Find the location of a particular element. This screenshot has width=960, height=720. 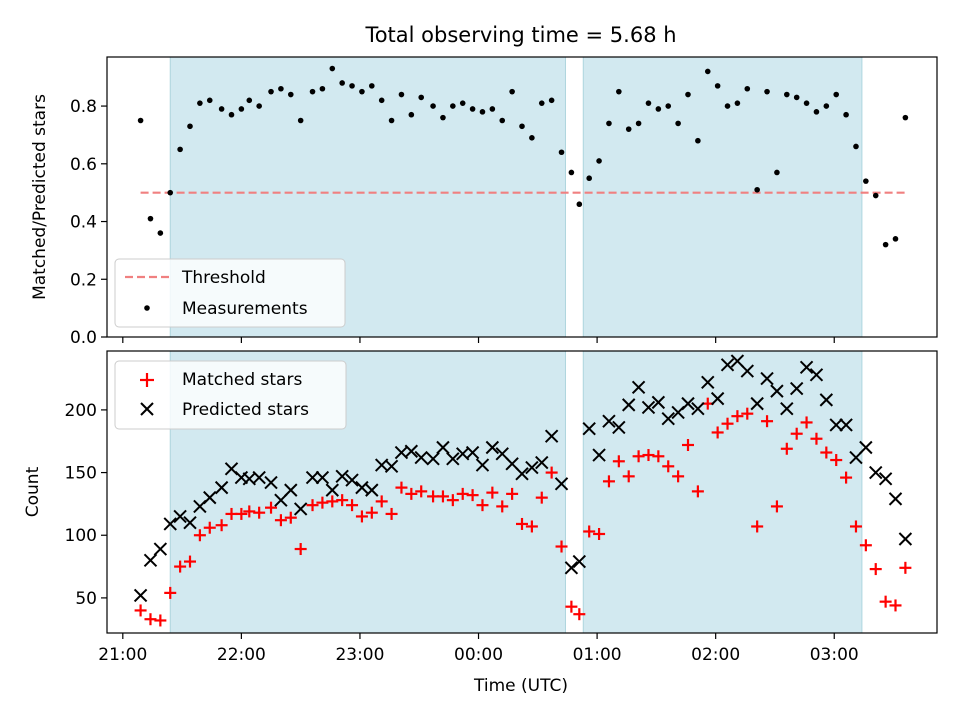

y-tick-label: 0.4 is located at coordinates (83, 223).